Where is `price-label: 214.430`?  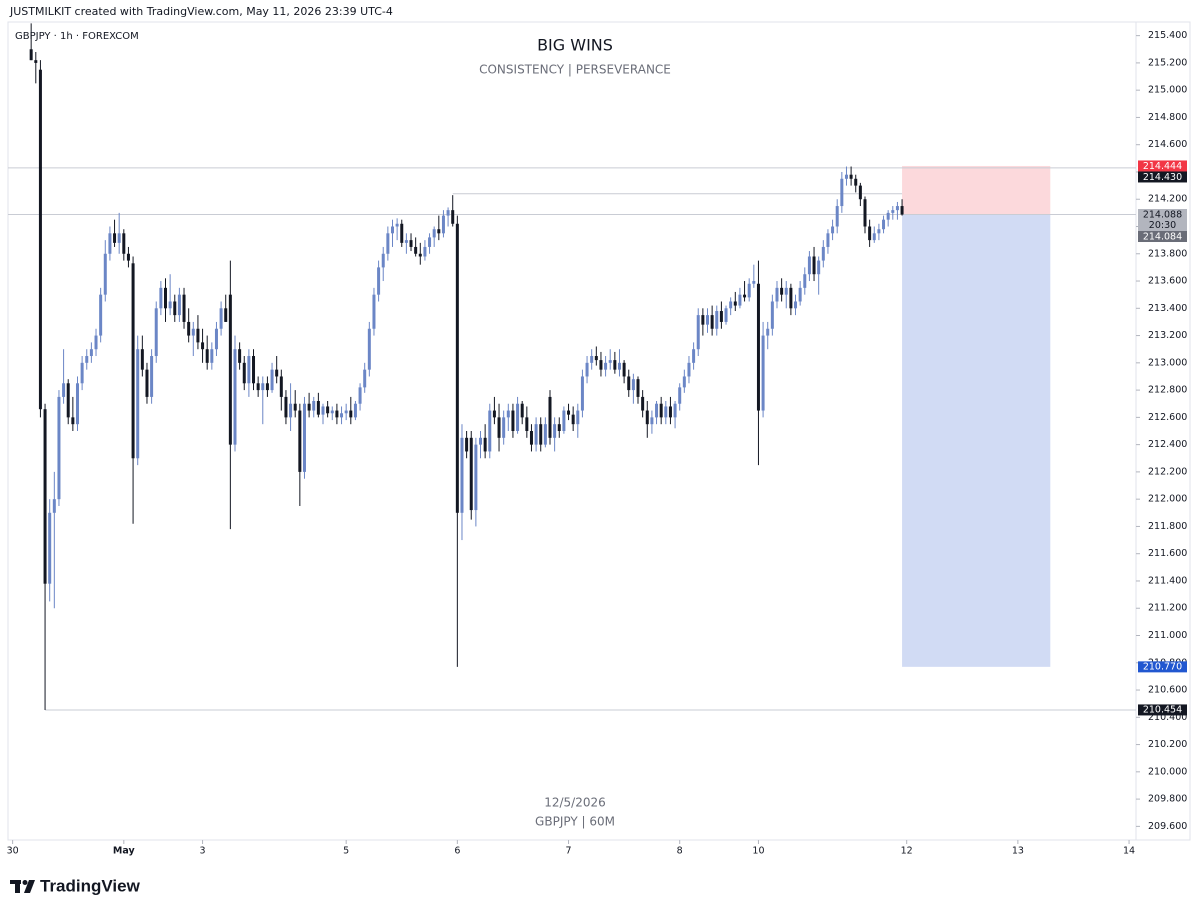 price-label: 214.430 is located at coordinates (1162, 177).